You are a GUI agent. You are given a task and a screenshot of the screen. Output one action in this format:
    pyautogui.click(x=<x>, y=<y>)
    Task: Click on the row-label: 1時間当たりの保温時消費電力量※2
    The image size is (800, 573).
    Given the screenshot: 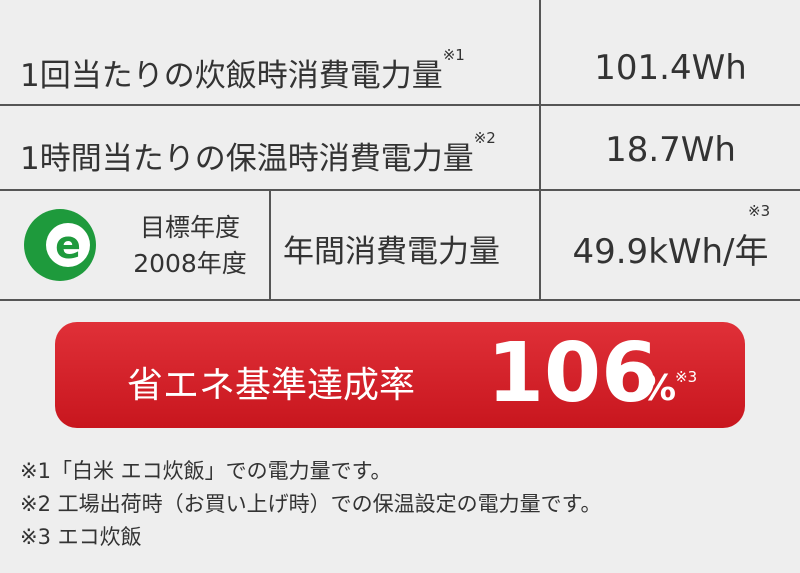 What is the action you would take?
    pyautogui.click(x=258, y=153)
    